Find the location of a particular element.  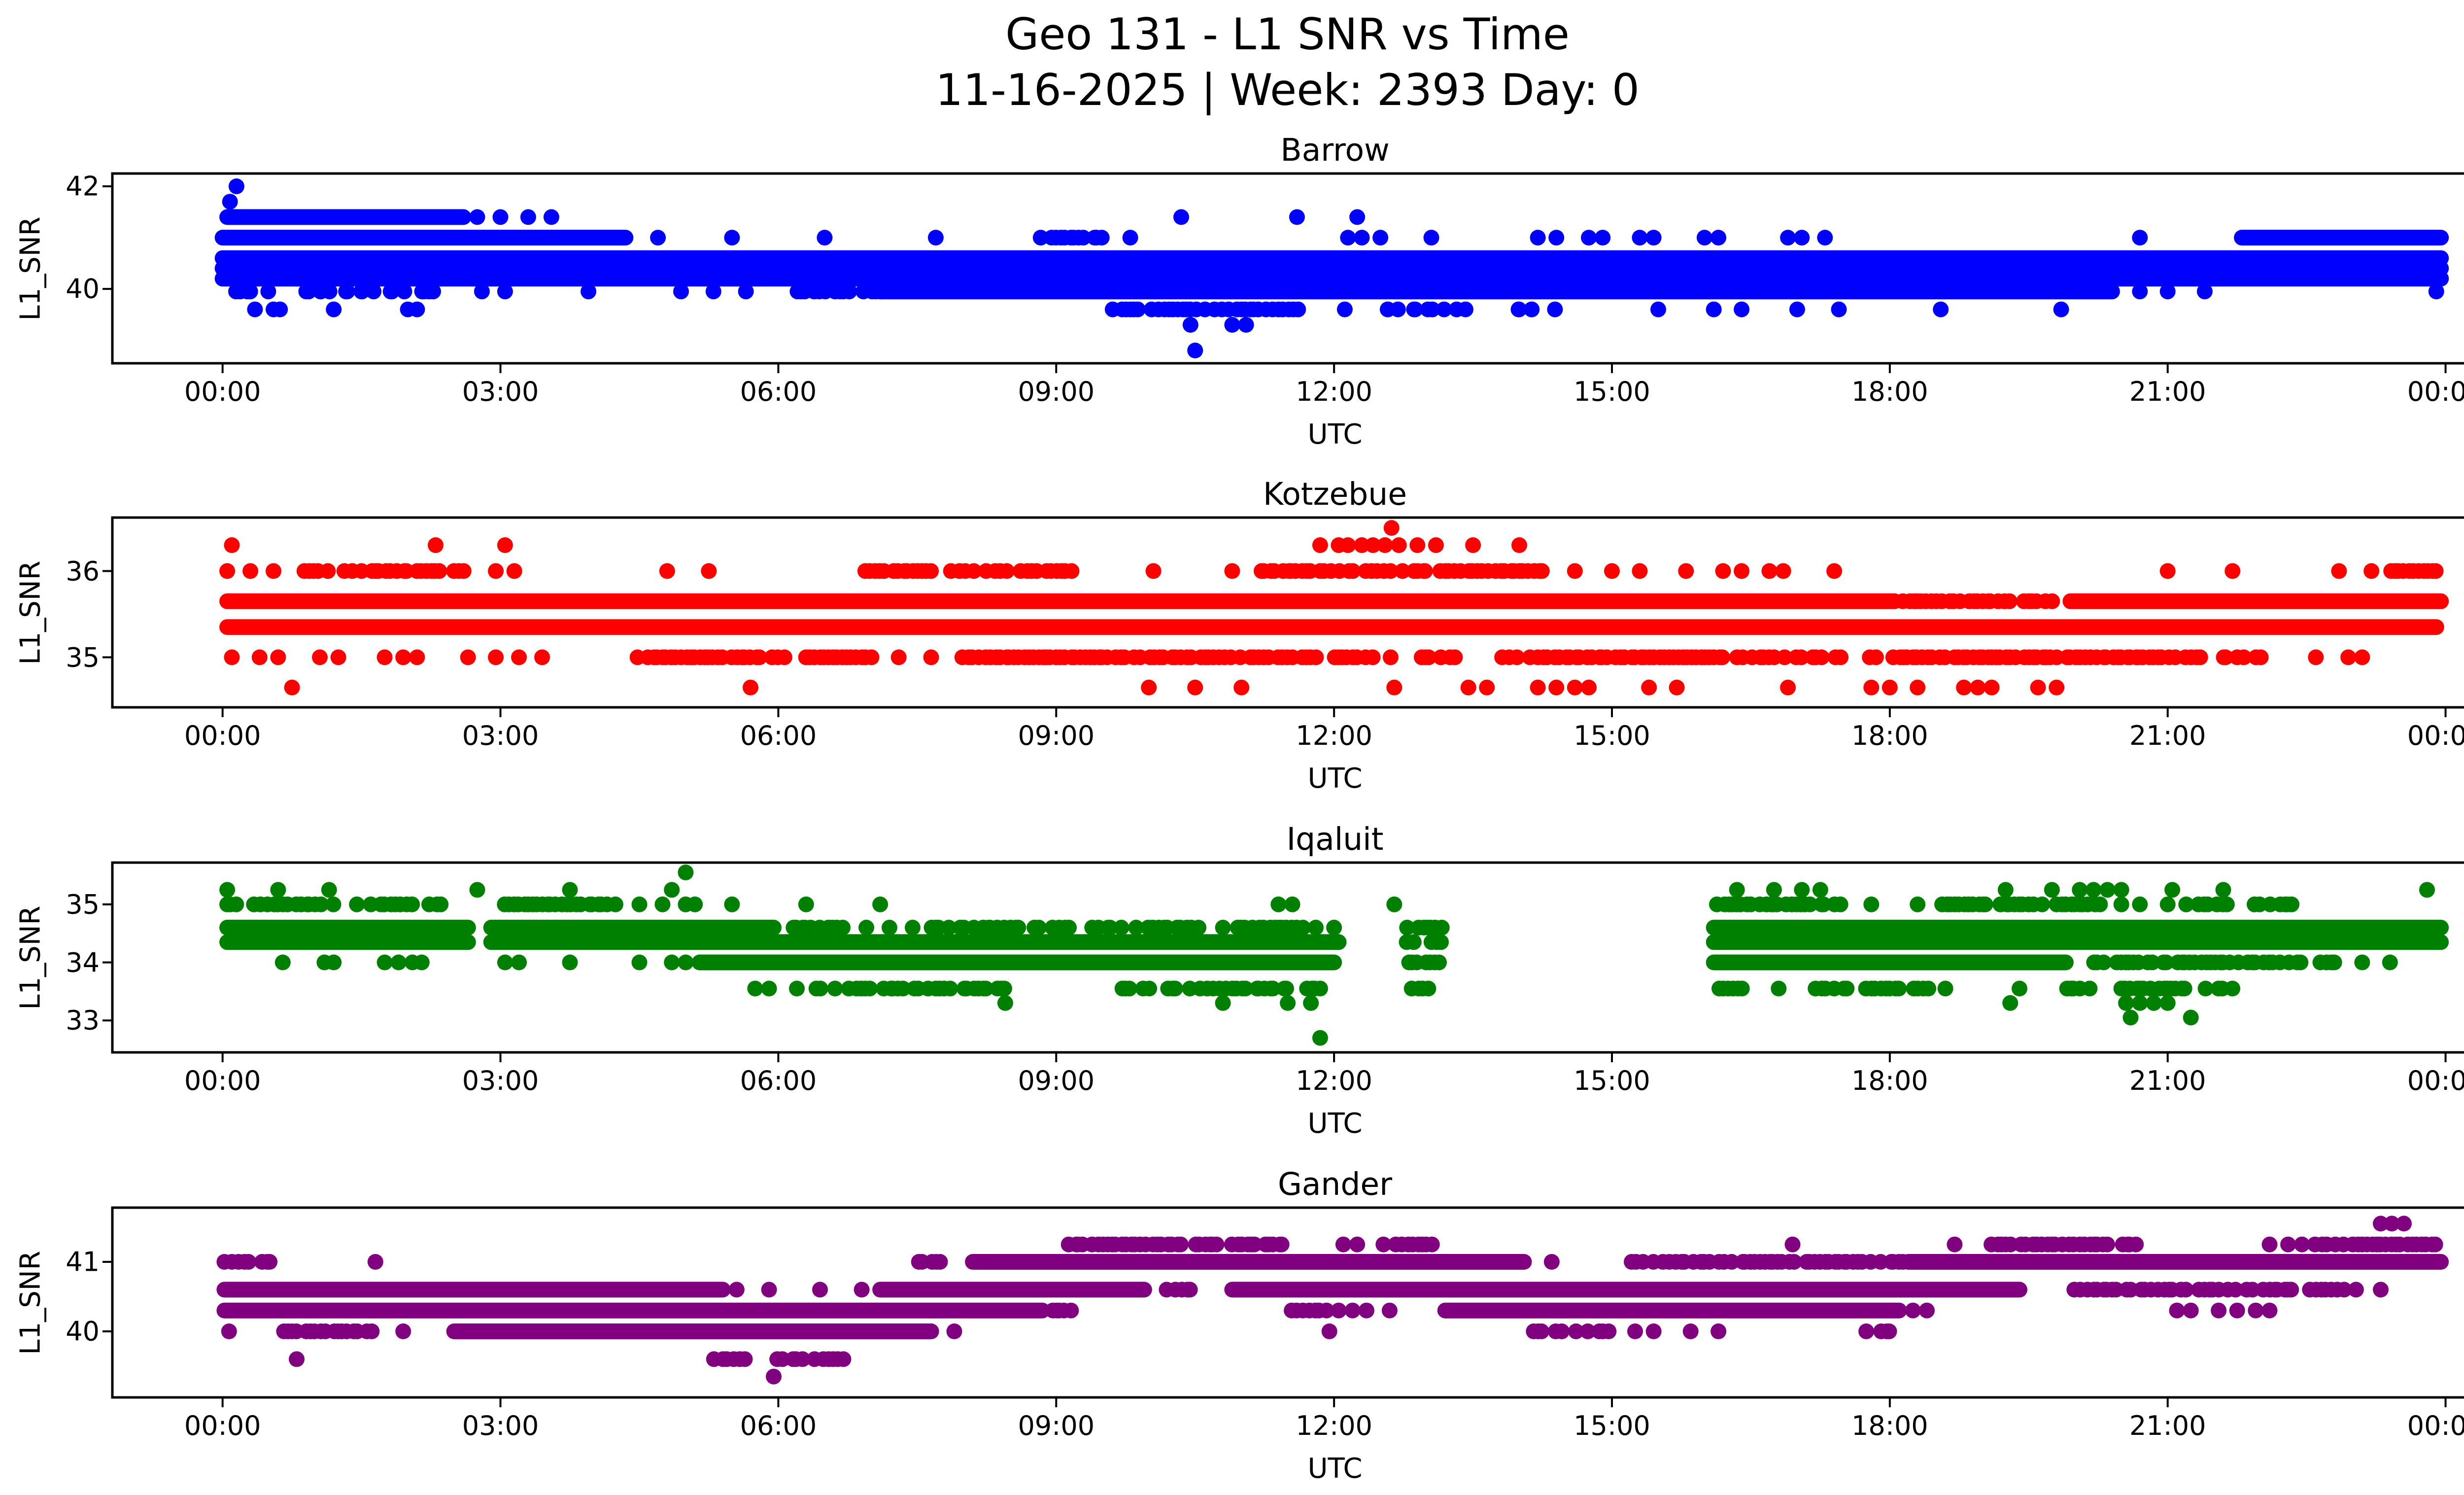

y-tick-label: 35 is located at coordinates (83, 657).